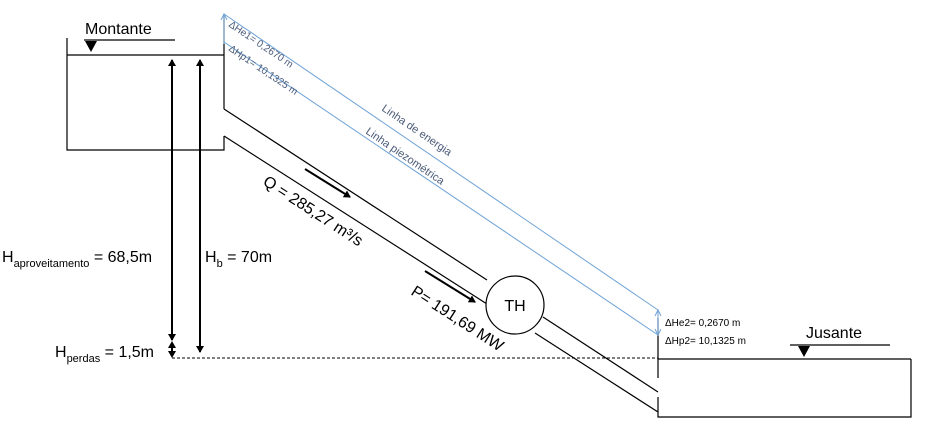 Image resolution: width=932 pixels, height=436 pixels. What do you see at coordinates (104, 354) in the screenshot?
I see `head-perdas-label: Hperdas = 1,5m` at bounding box center [104, 354].